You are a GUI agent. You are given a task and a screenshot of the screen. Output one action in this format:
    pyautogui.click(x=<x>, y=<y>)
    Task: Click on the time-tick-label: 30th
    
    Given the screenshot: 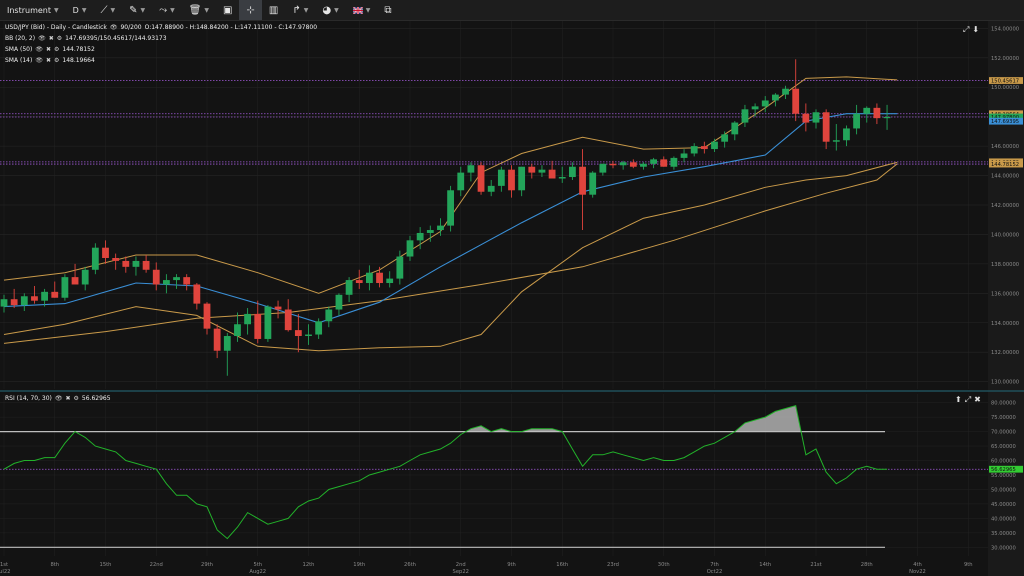 What is the action you would take?
    pyautogui.click(x=664, y=565)
    